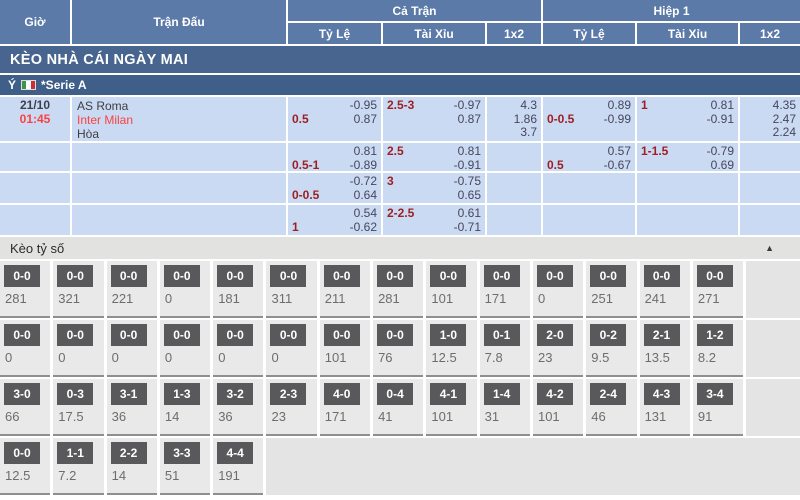  What do you see at coordinates (434, 188) in the screenshot?
I see `ft-over-under-cell: 3 -0.75 0.65` at bounding box center [434, 188].